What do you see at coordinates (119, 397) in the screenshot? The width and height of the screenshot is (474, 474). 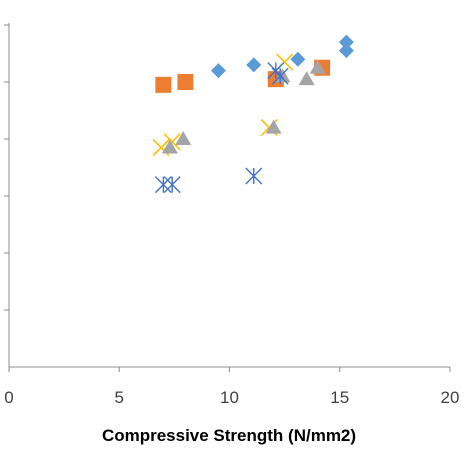 I see `x-tick-label: 5` at bounding box center [119, 397].